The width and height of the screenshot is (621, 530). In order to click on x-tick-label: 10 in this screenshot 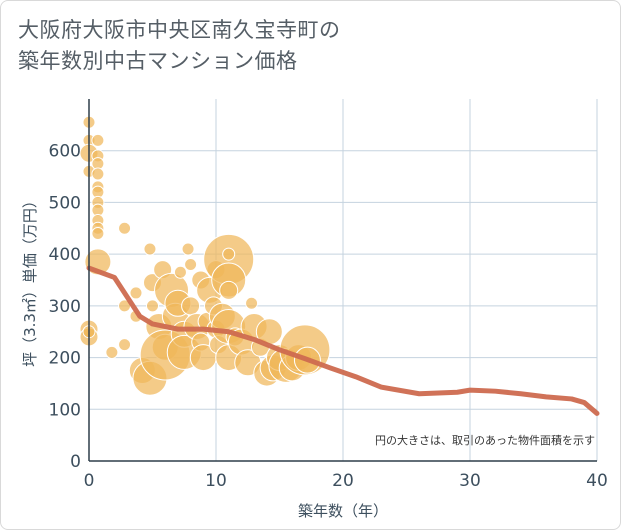, I will do `click(216, 481)`.